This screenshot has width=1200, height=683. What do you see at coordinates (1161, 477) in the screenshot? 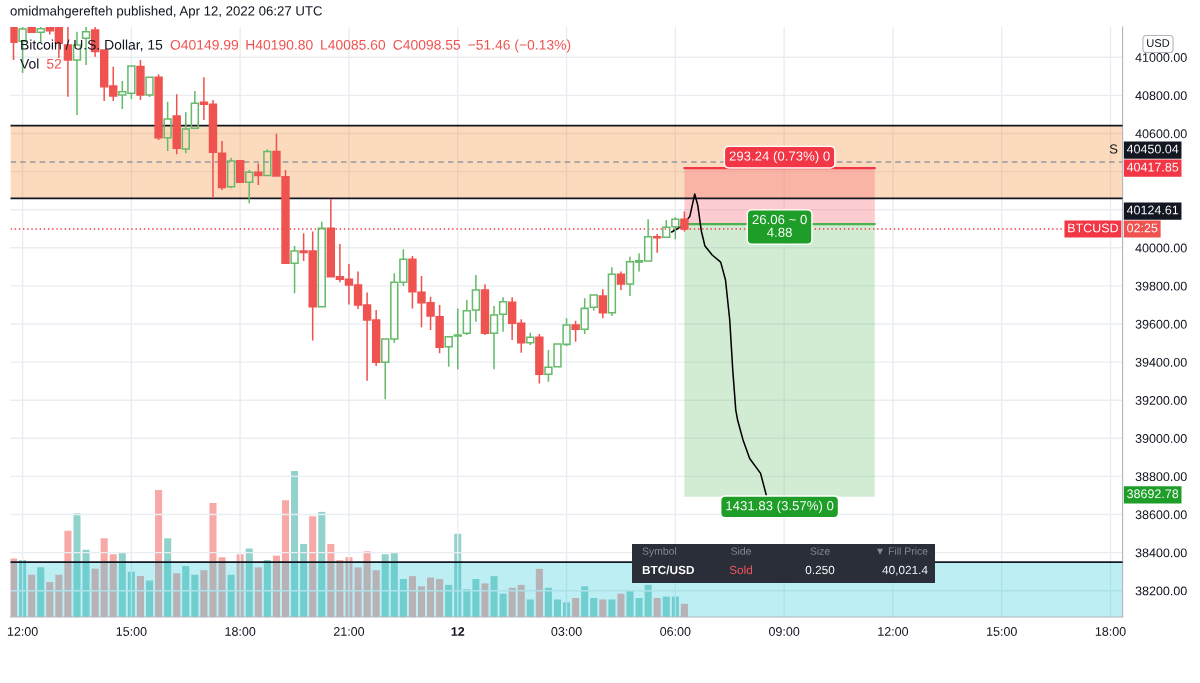
I see `y-tick-label: 38800.00` at bounding box center [1161, 477].